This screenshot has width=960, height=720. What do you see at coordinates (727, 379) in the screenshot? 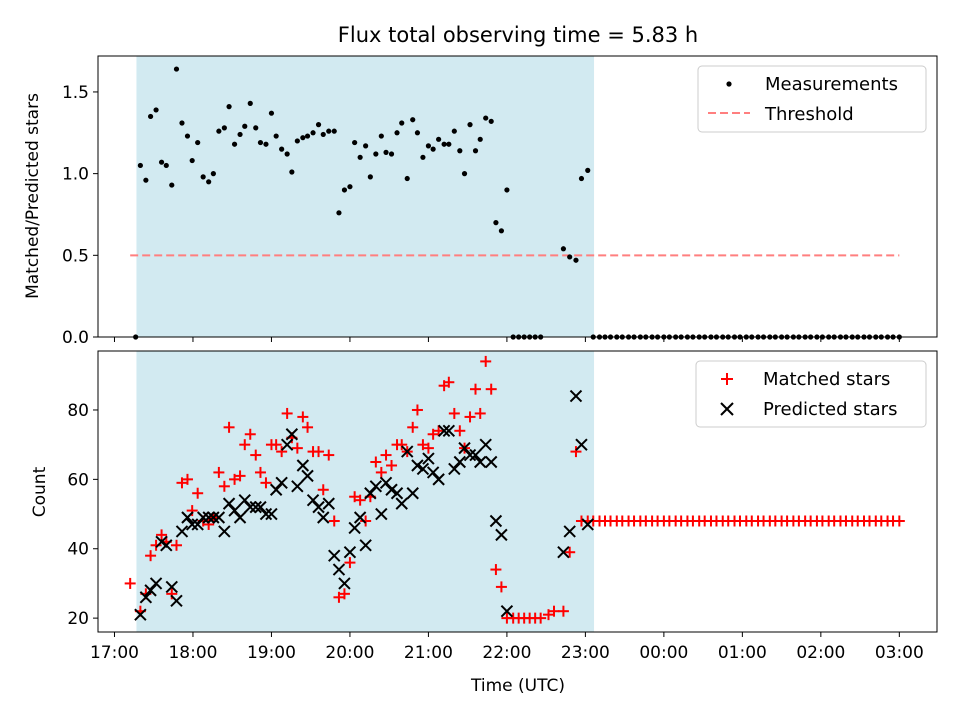
I see `legend-matched-marker` at bounding box center [727, 379].